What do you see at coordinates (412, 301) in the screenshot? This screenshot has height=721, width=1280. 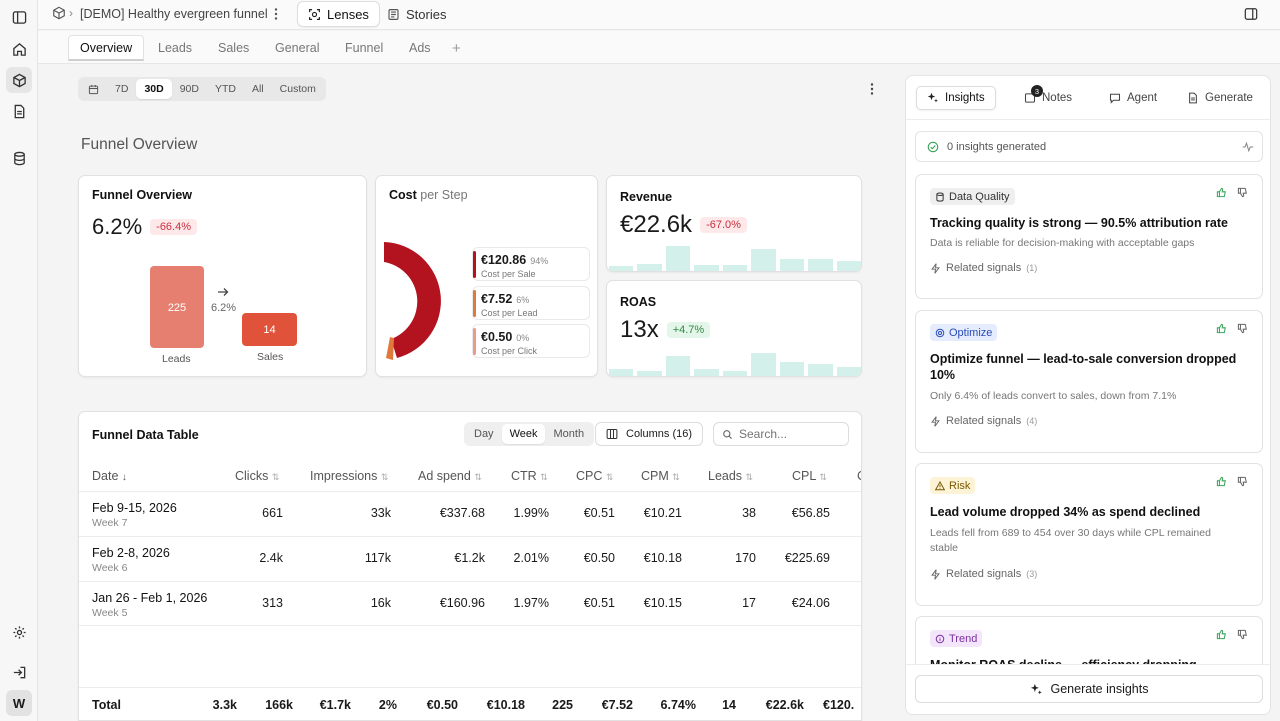 I see `cost-donut-chart` at bounding box center [412, 301].